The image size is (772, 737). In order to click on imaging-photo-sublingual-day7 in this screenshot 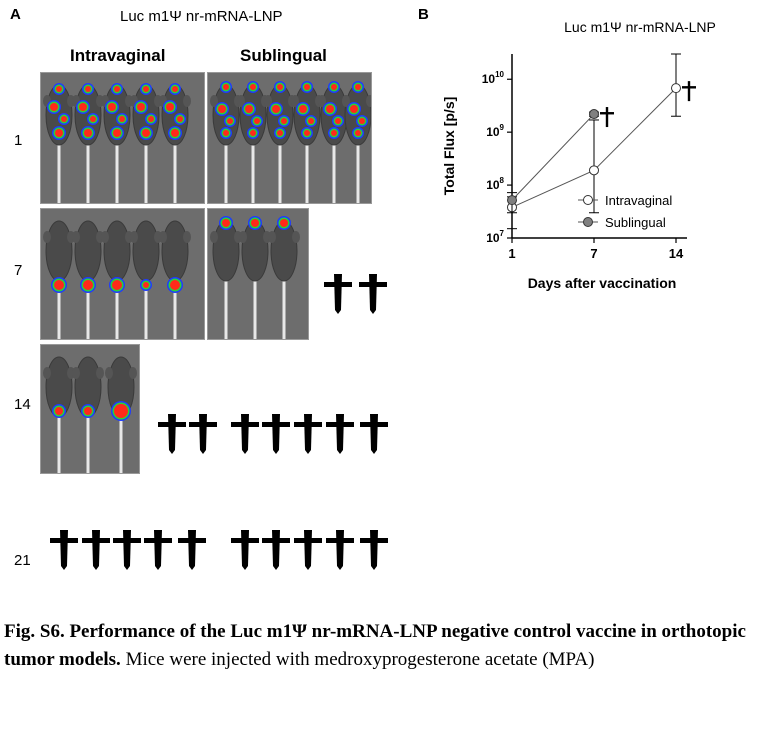, I will do `click(258, 274)`.